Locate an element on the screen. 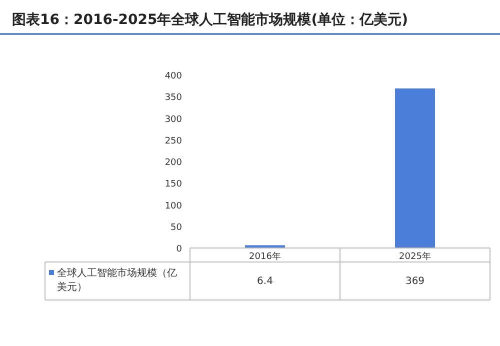 Image resolution: width=500 pixels, height=346 pixels. y-tick-label: 200 is located at coordinates (173, 163).